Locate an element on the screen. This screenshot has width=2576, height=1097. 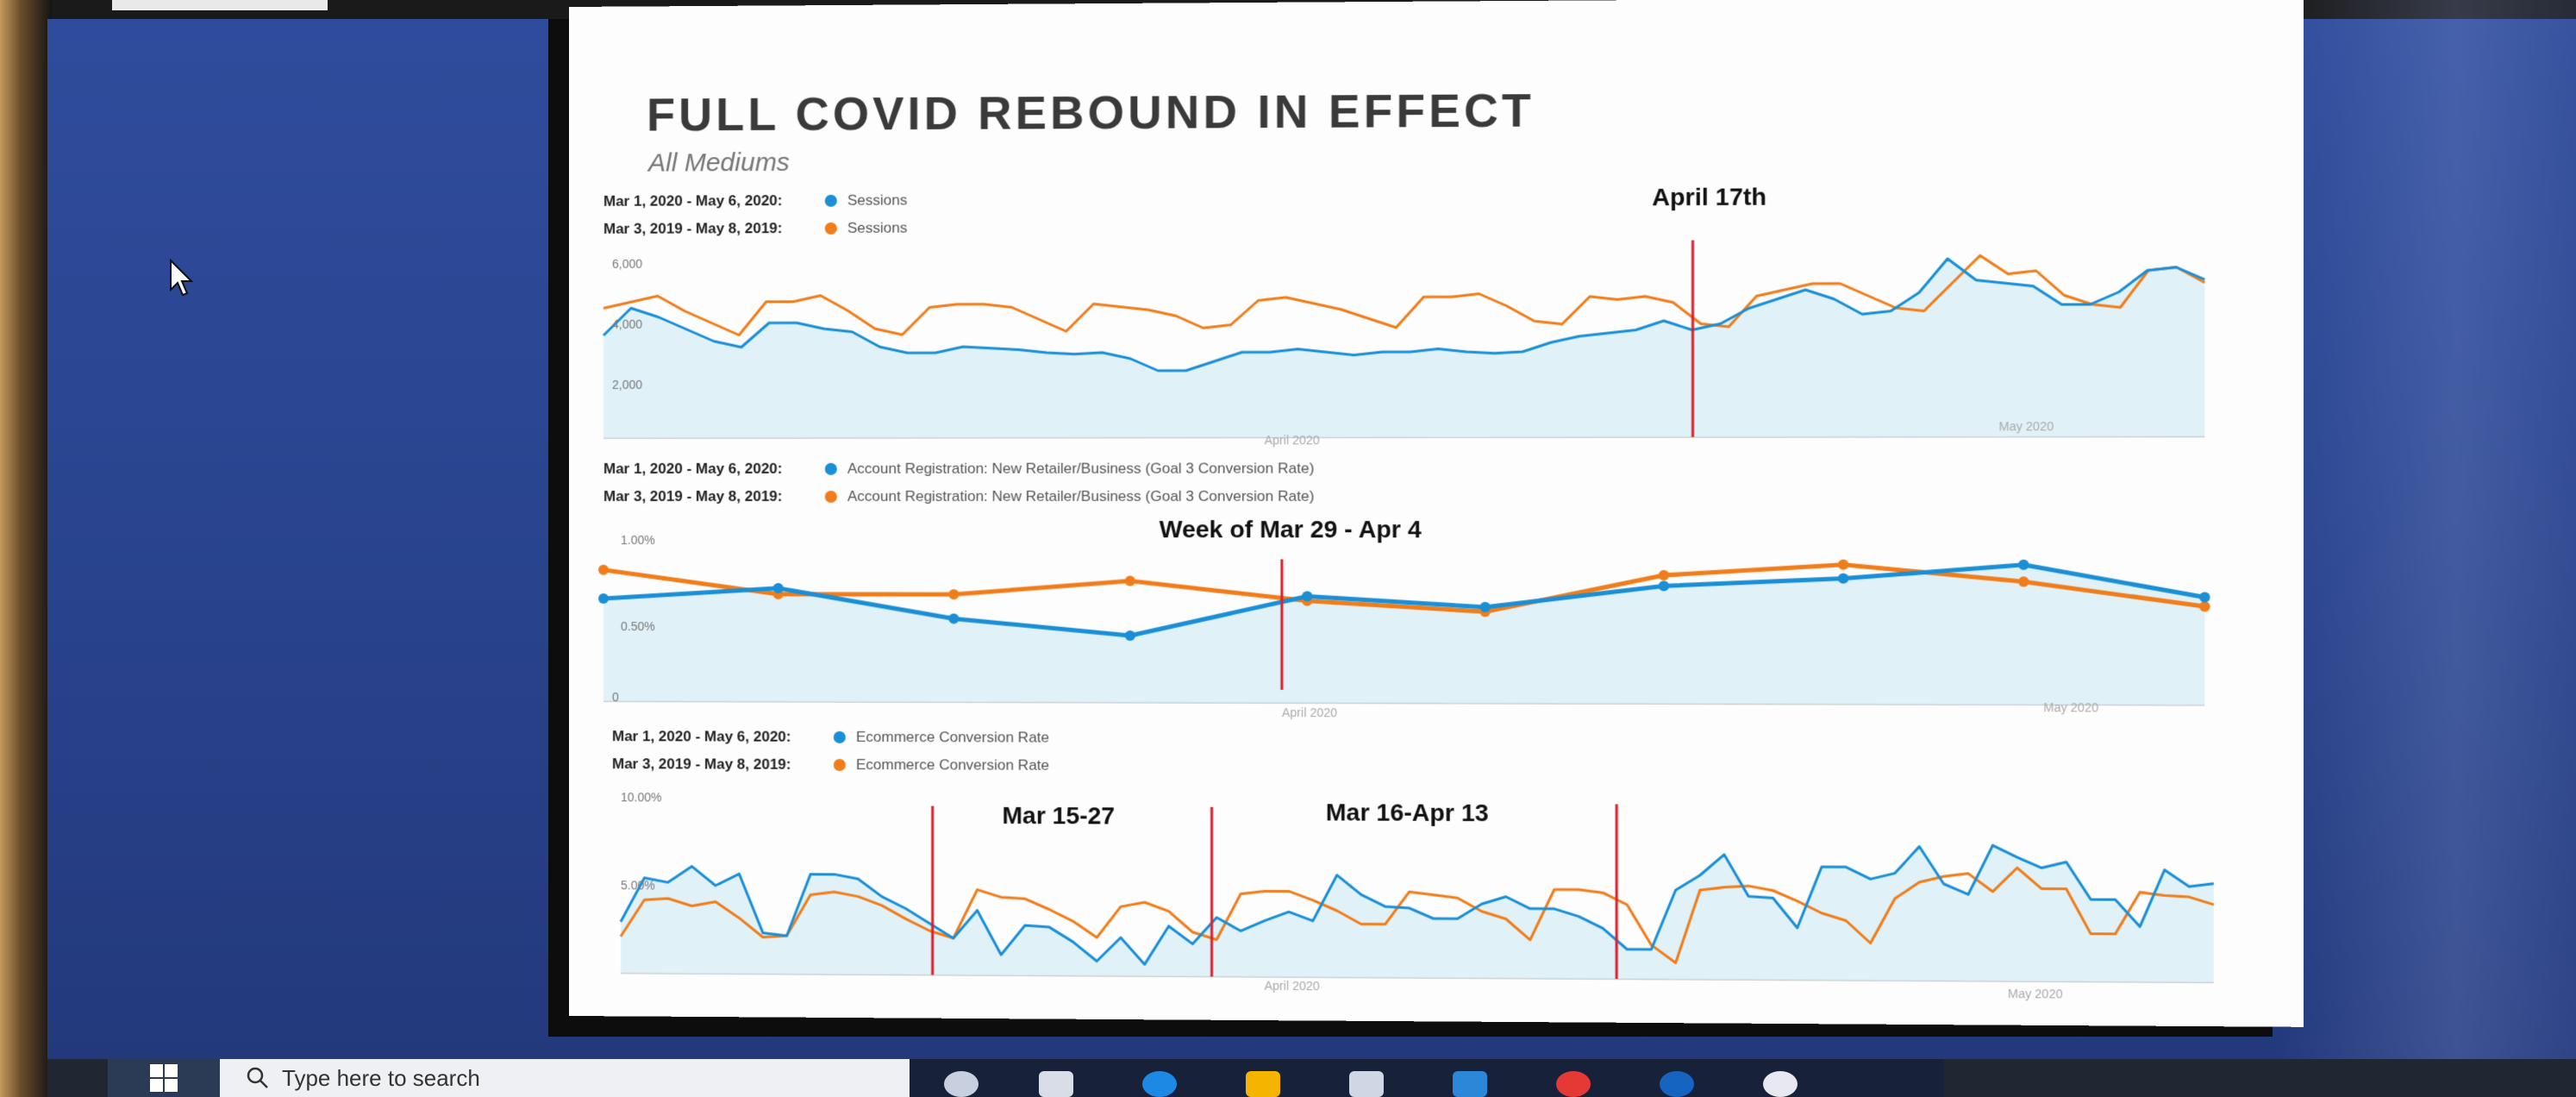
app-title-tab is located at coordinates (220, 5).